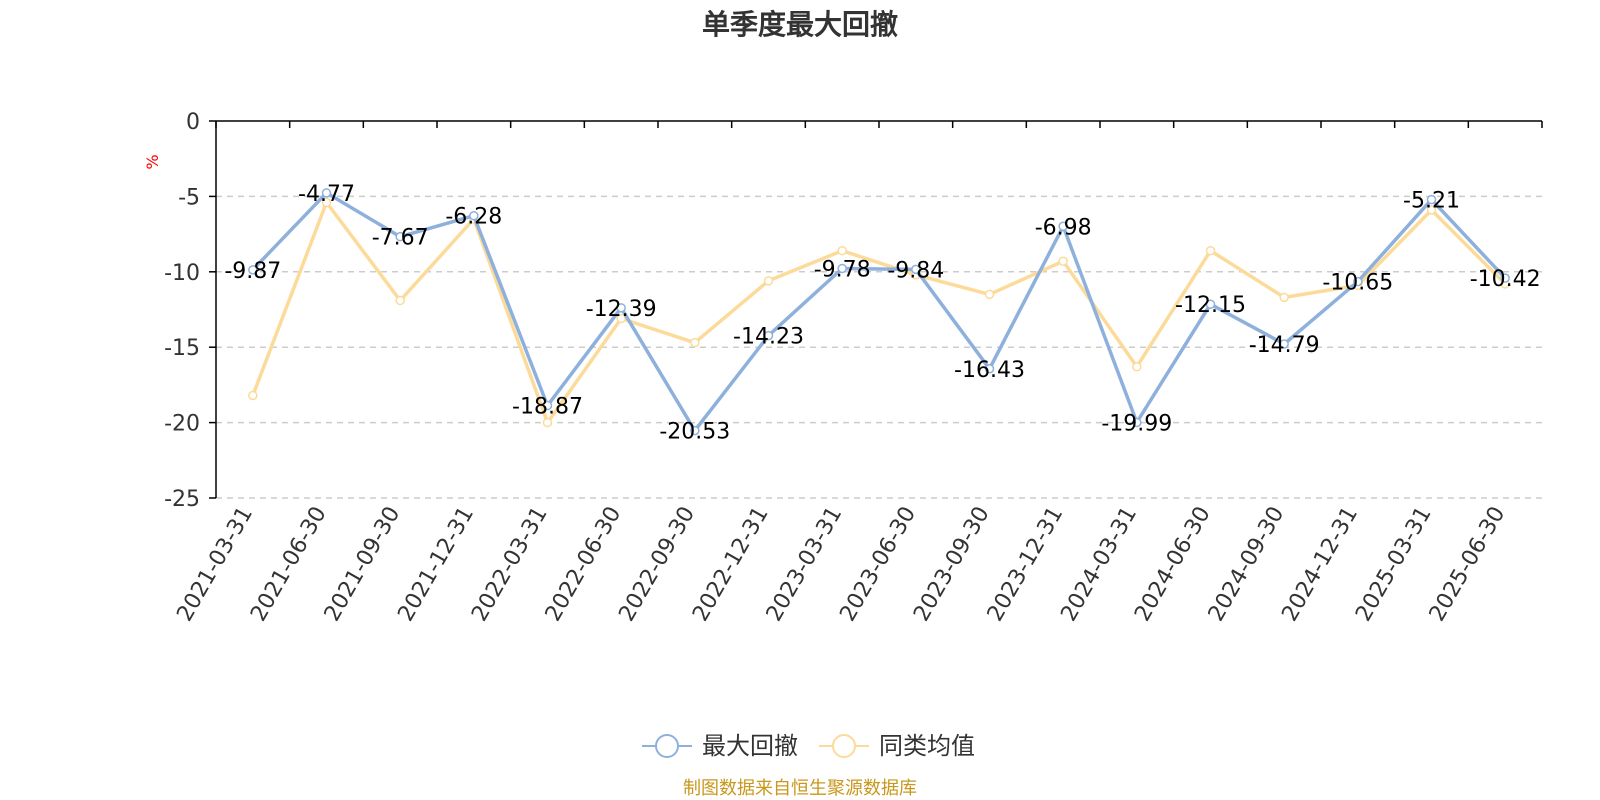 The height and width of the screenshot is (800, 1600). I want to click on data-label: -14.79, so click(1284, 345).